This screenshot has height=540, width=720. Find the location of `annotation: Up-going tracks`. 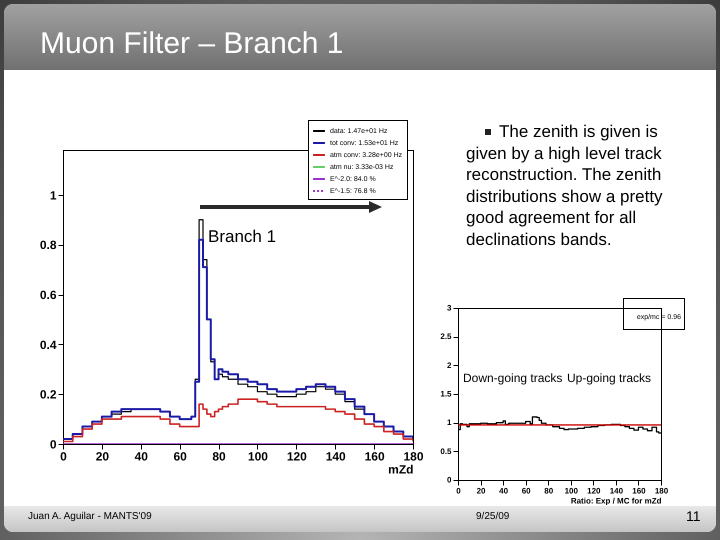

annotation: Up-going tracks is located at coordinates (609, 378).